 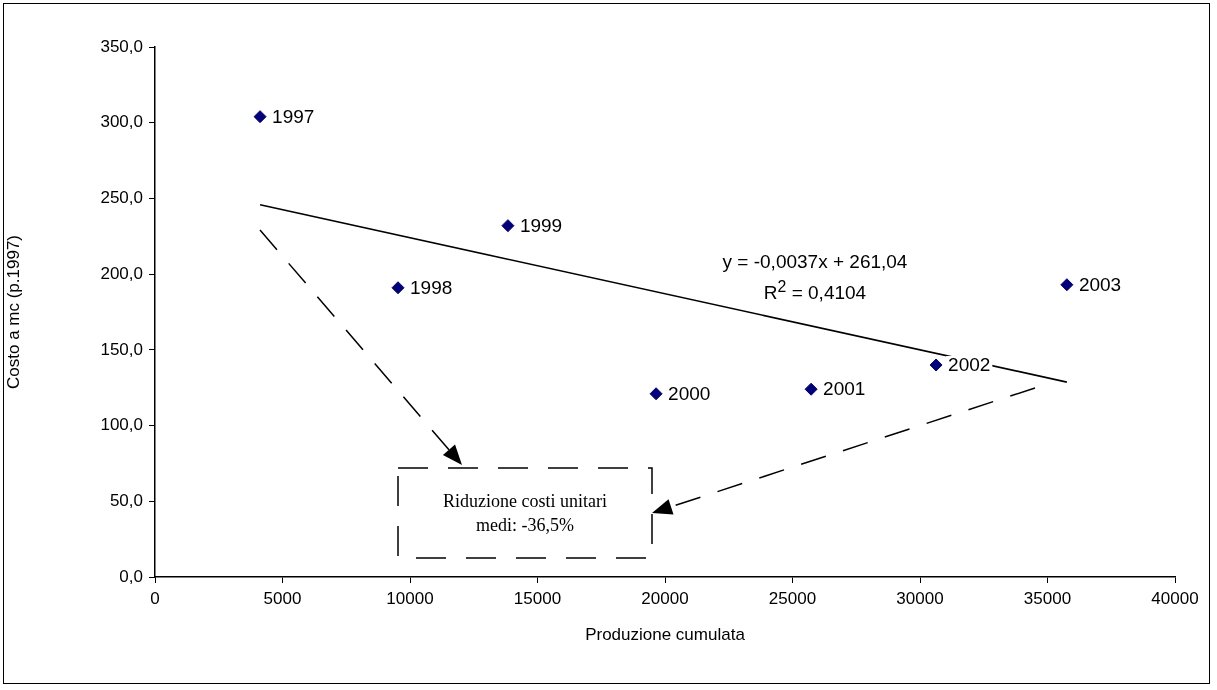 I want to click on x-axis-title: Produzione cumulata, so click(x=665, y=635).